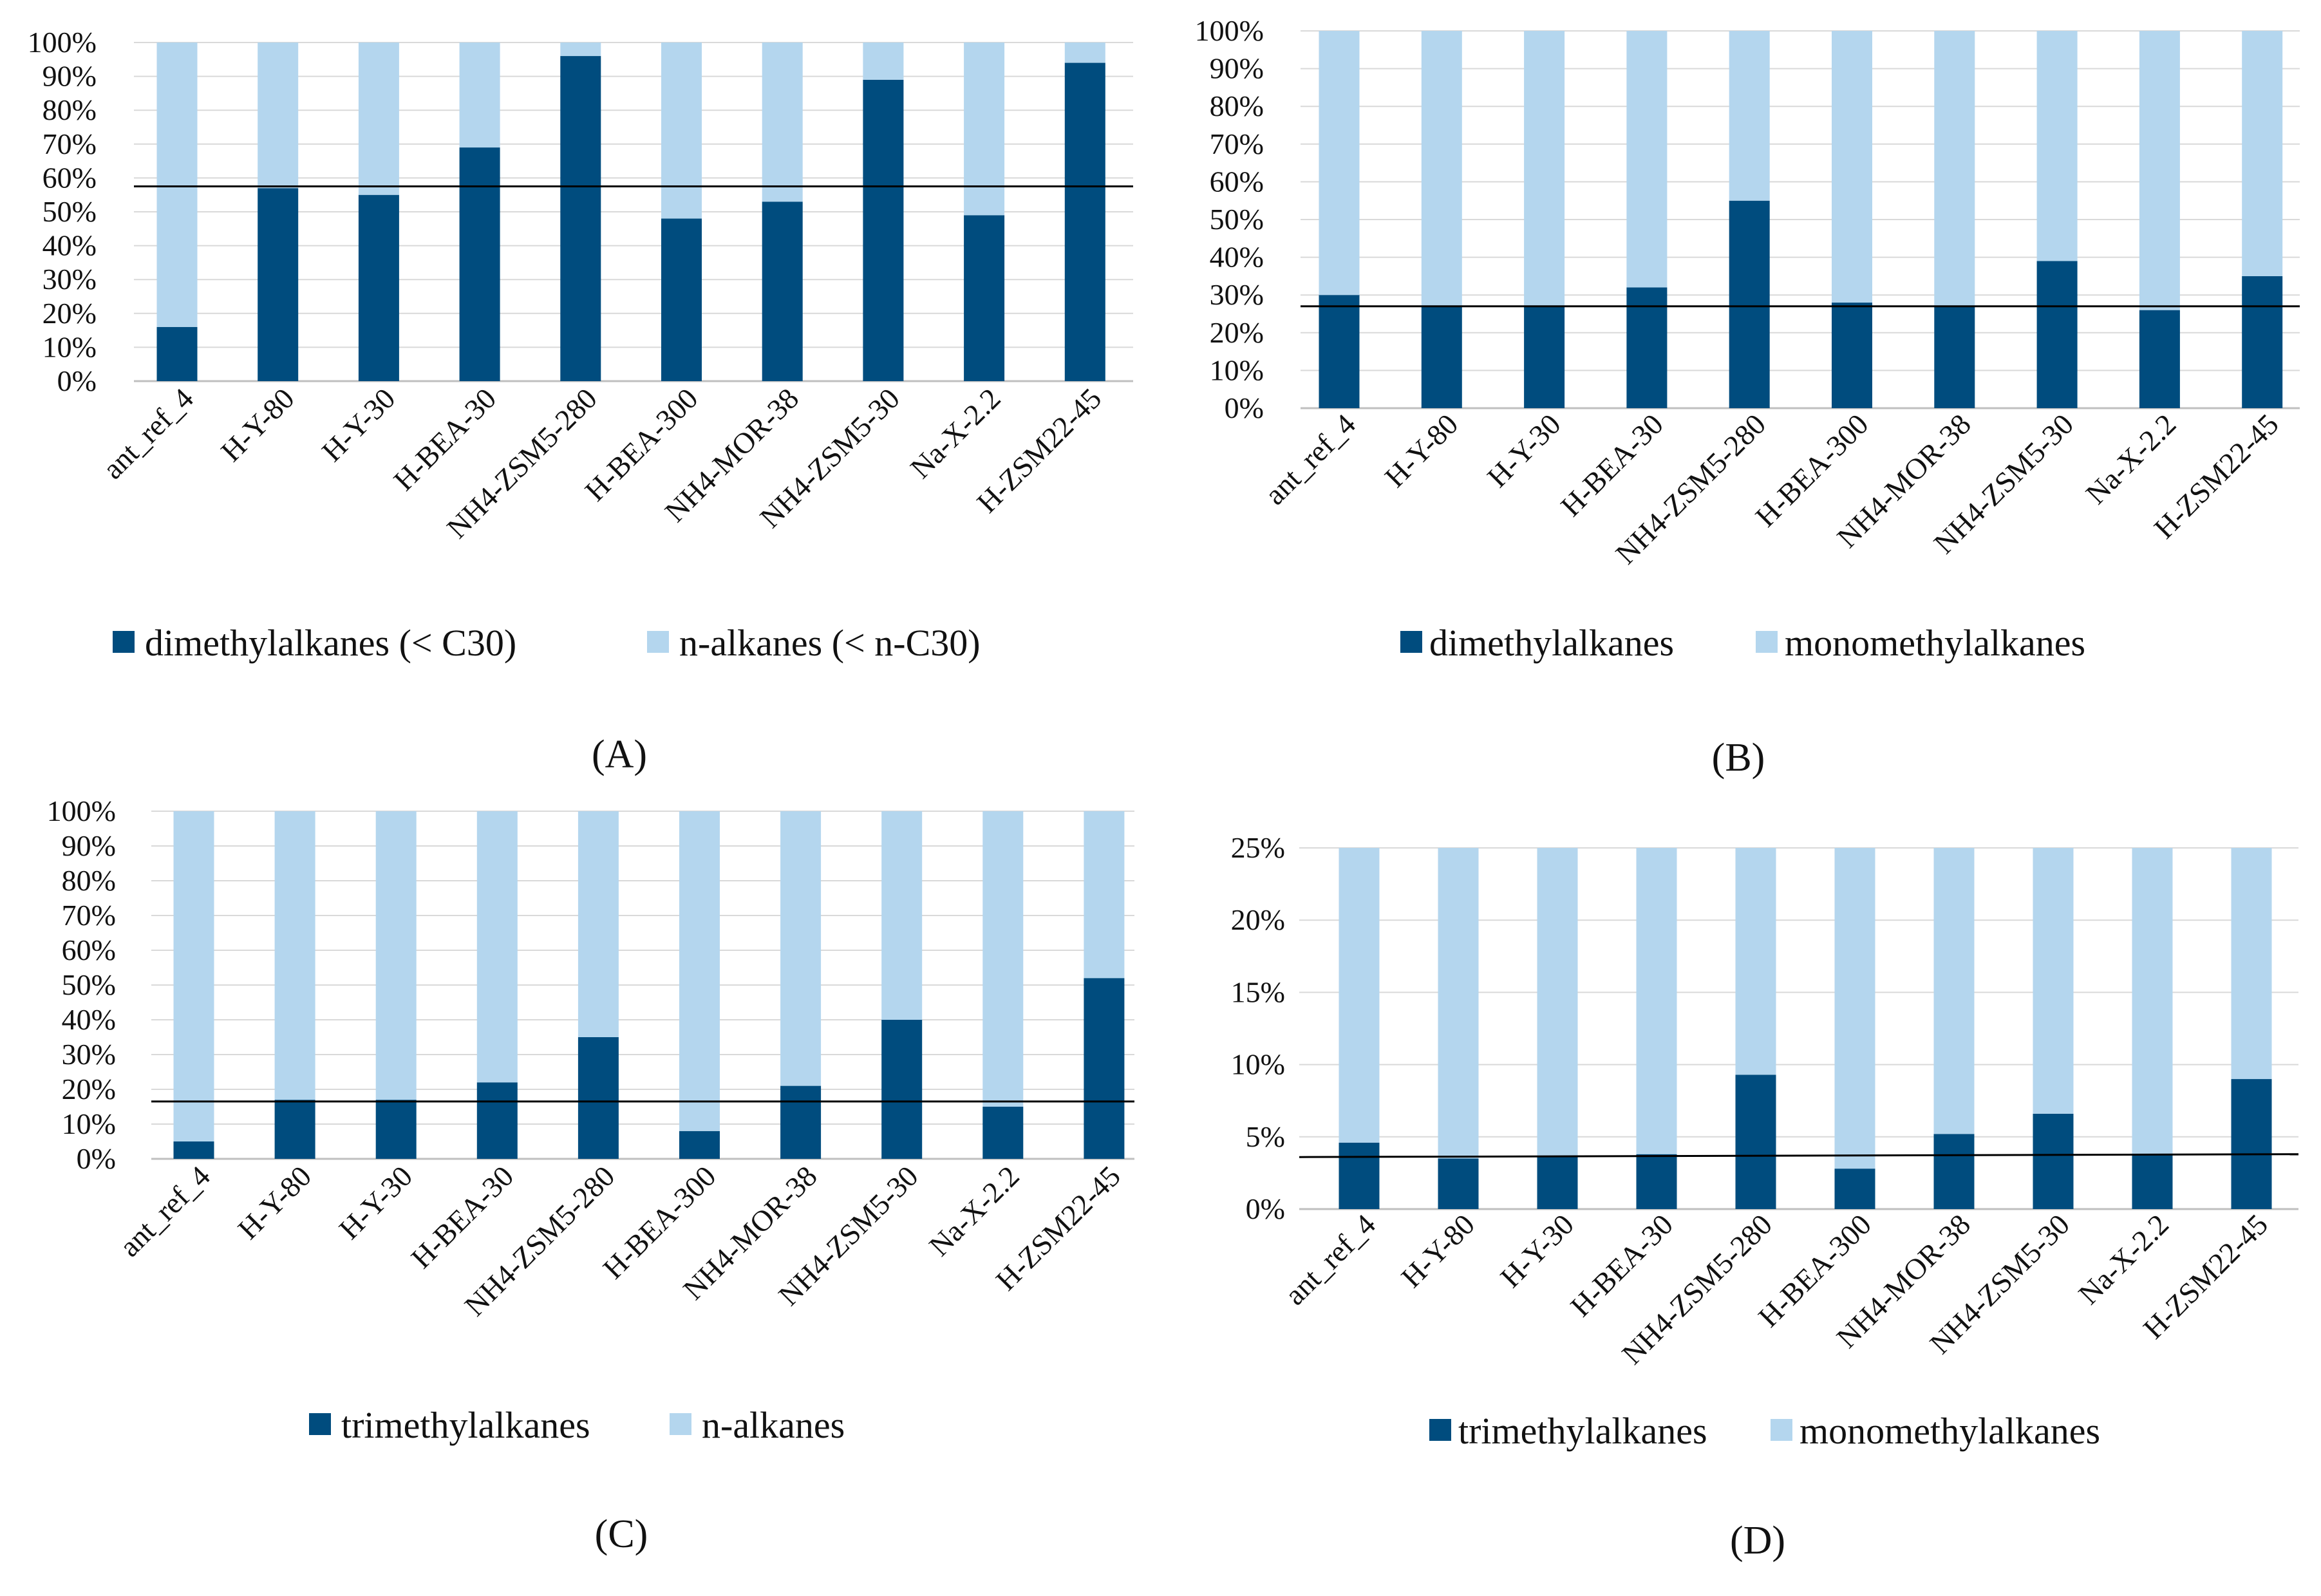 Image resolution: width=2321 pixels, height=1596 pixels. I want to click on panel-label: (D), so click(1757, 1541).